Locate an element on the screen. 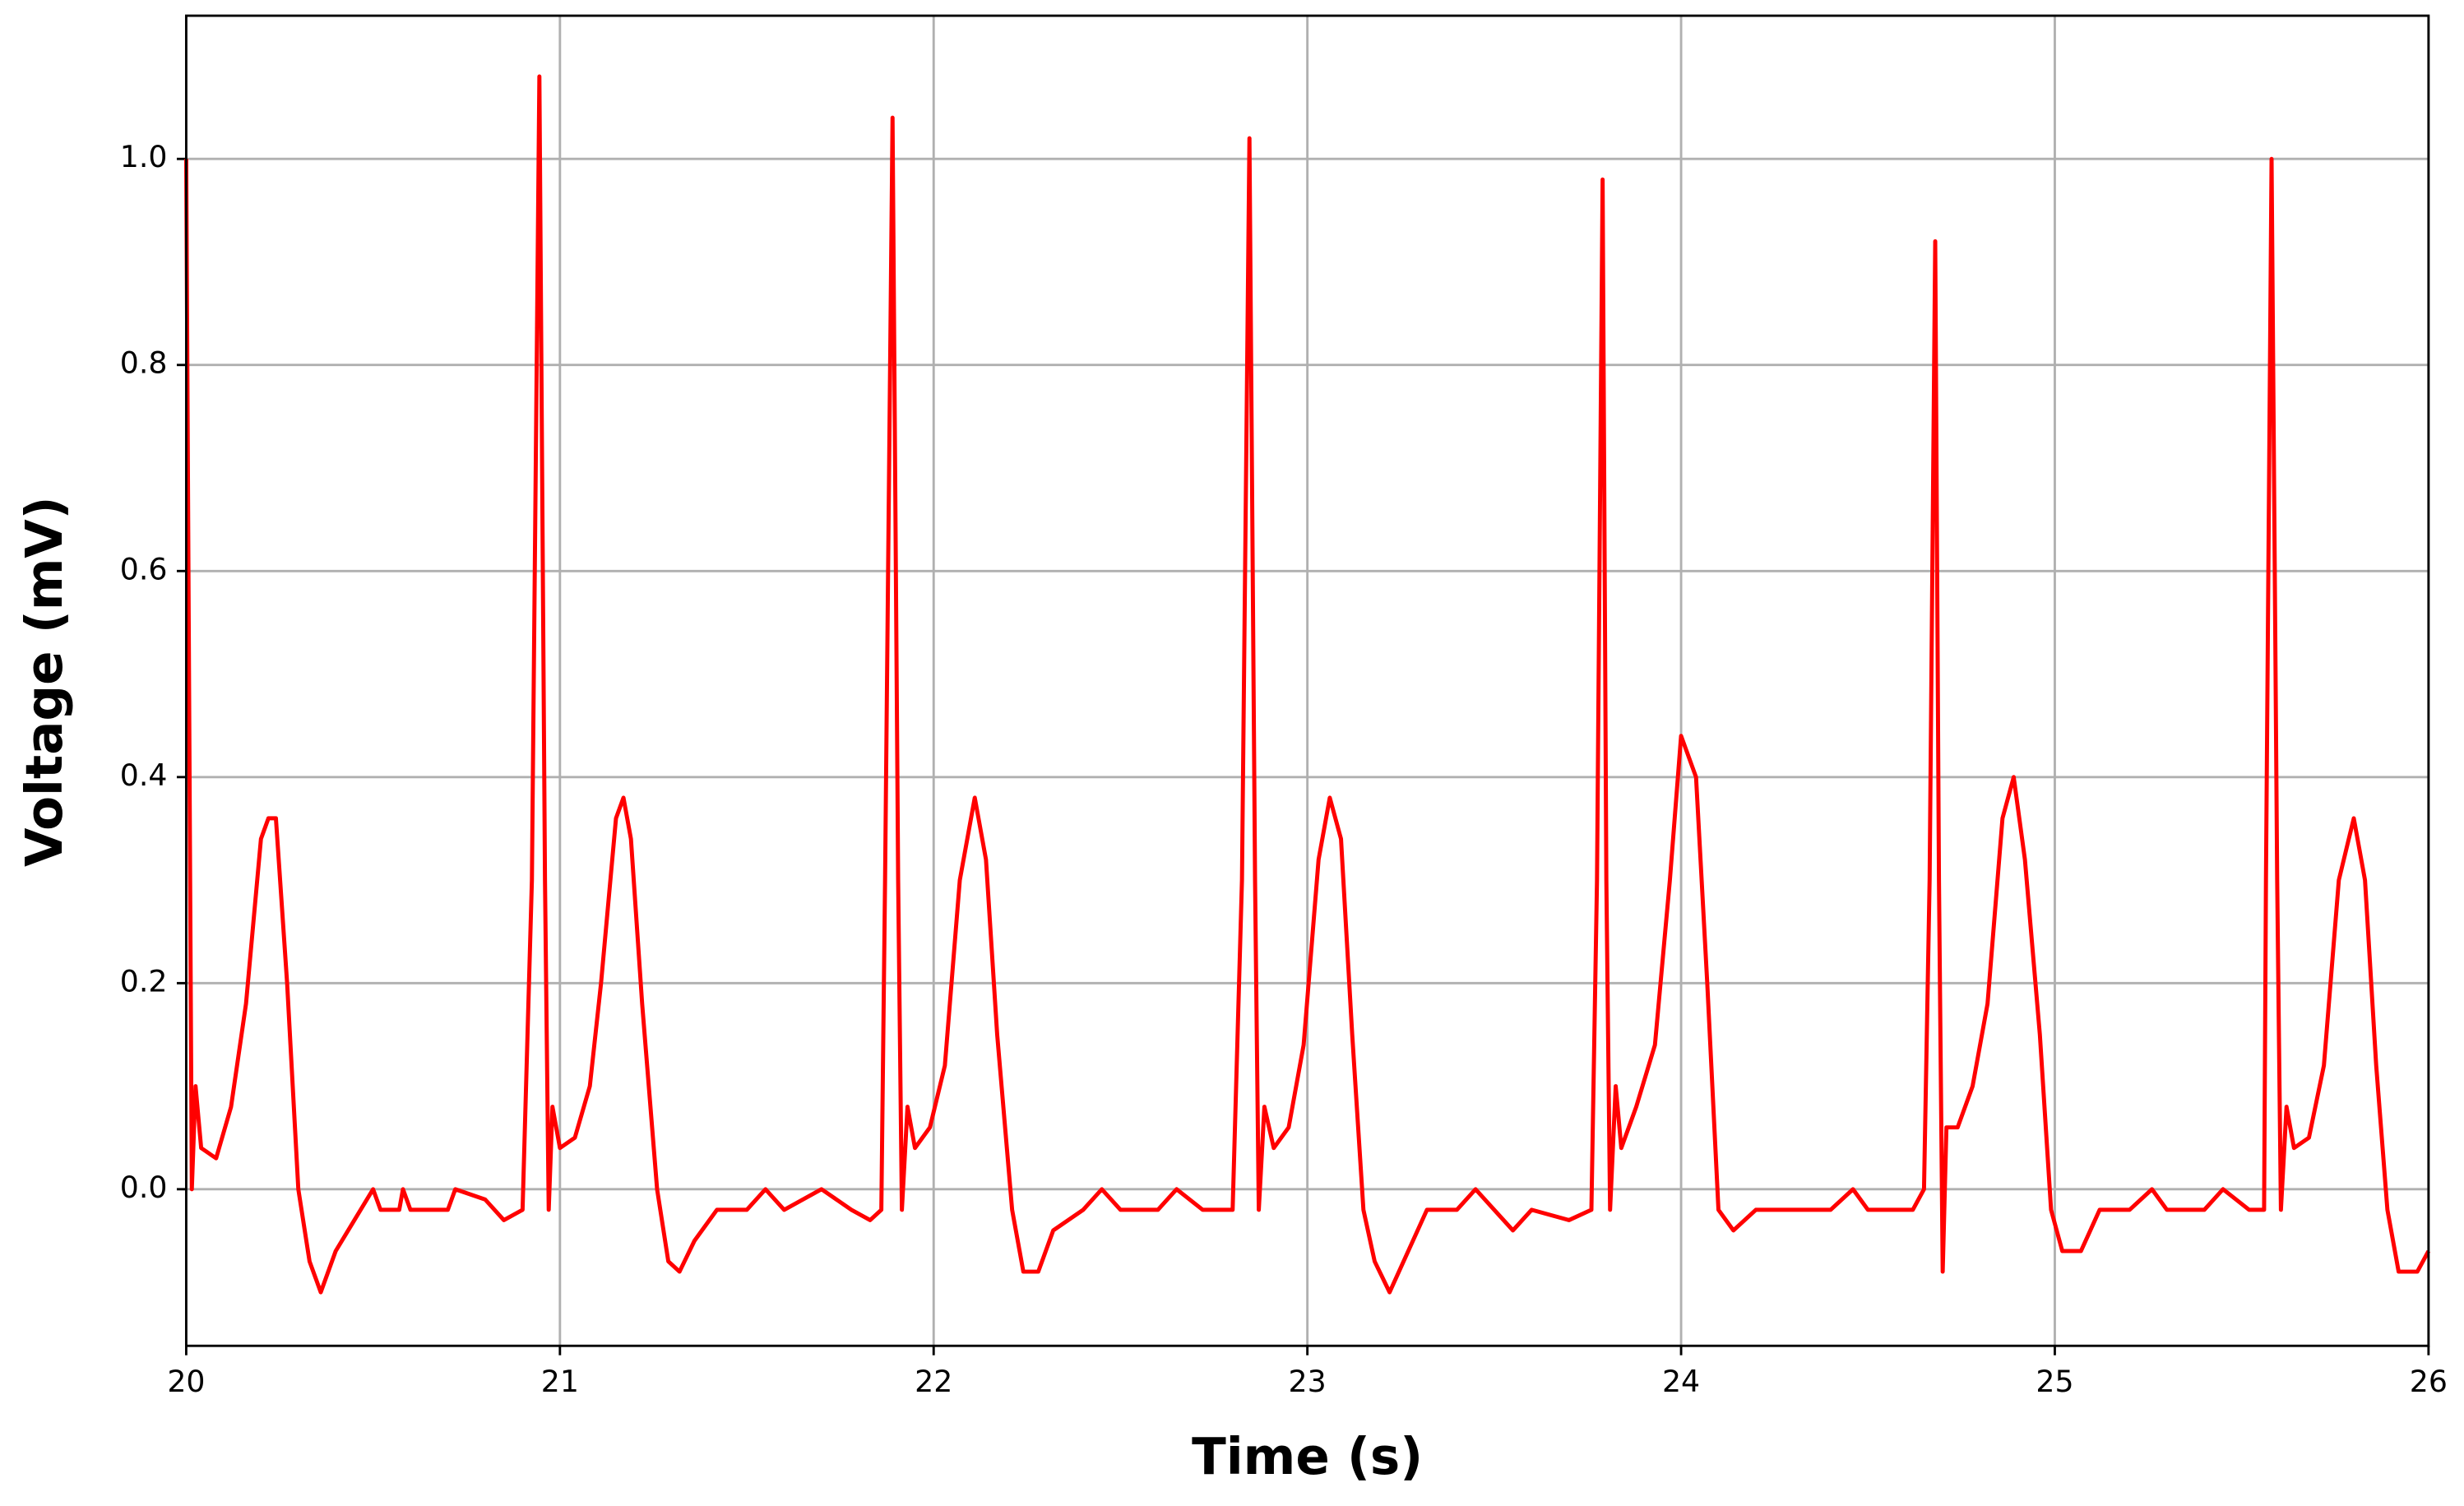 The width and height of the screenshot is (2464, 1506). x-tick-label: 20 is located at coordinates (186, 1381).